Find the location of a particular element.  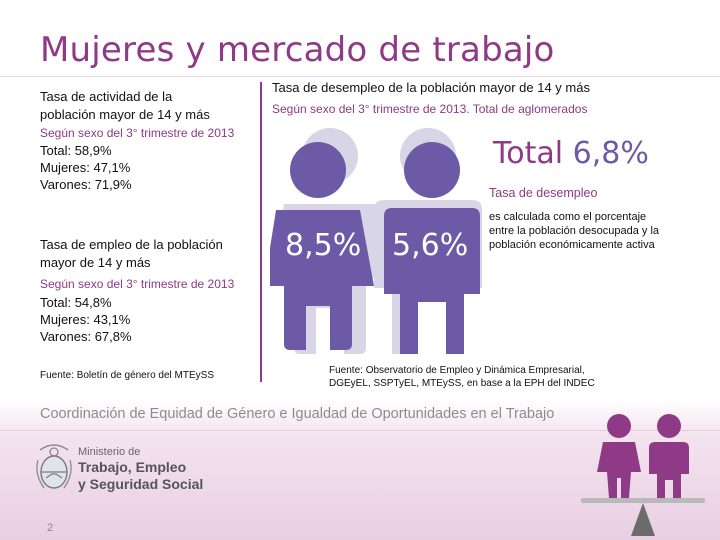

activity-total-value: 58,9% is located at coordinates (93, 150).